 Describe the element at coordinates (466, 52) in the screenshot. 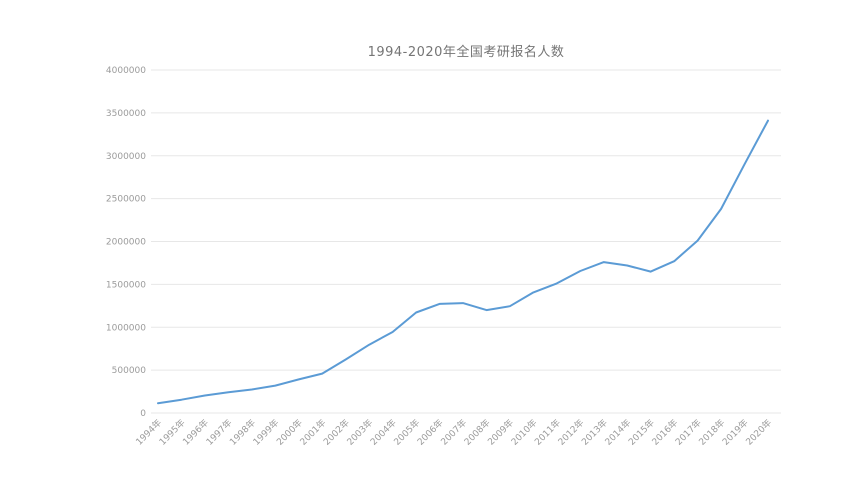

I see `chart-title: 1994-2020年全国考研报名人数` at that location.